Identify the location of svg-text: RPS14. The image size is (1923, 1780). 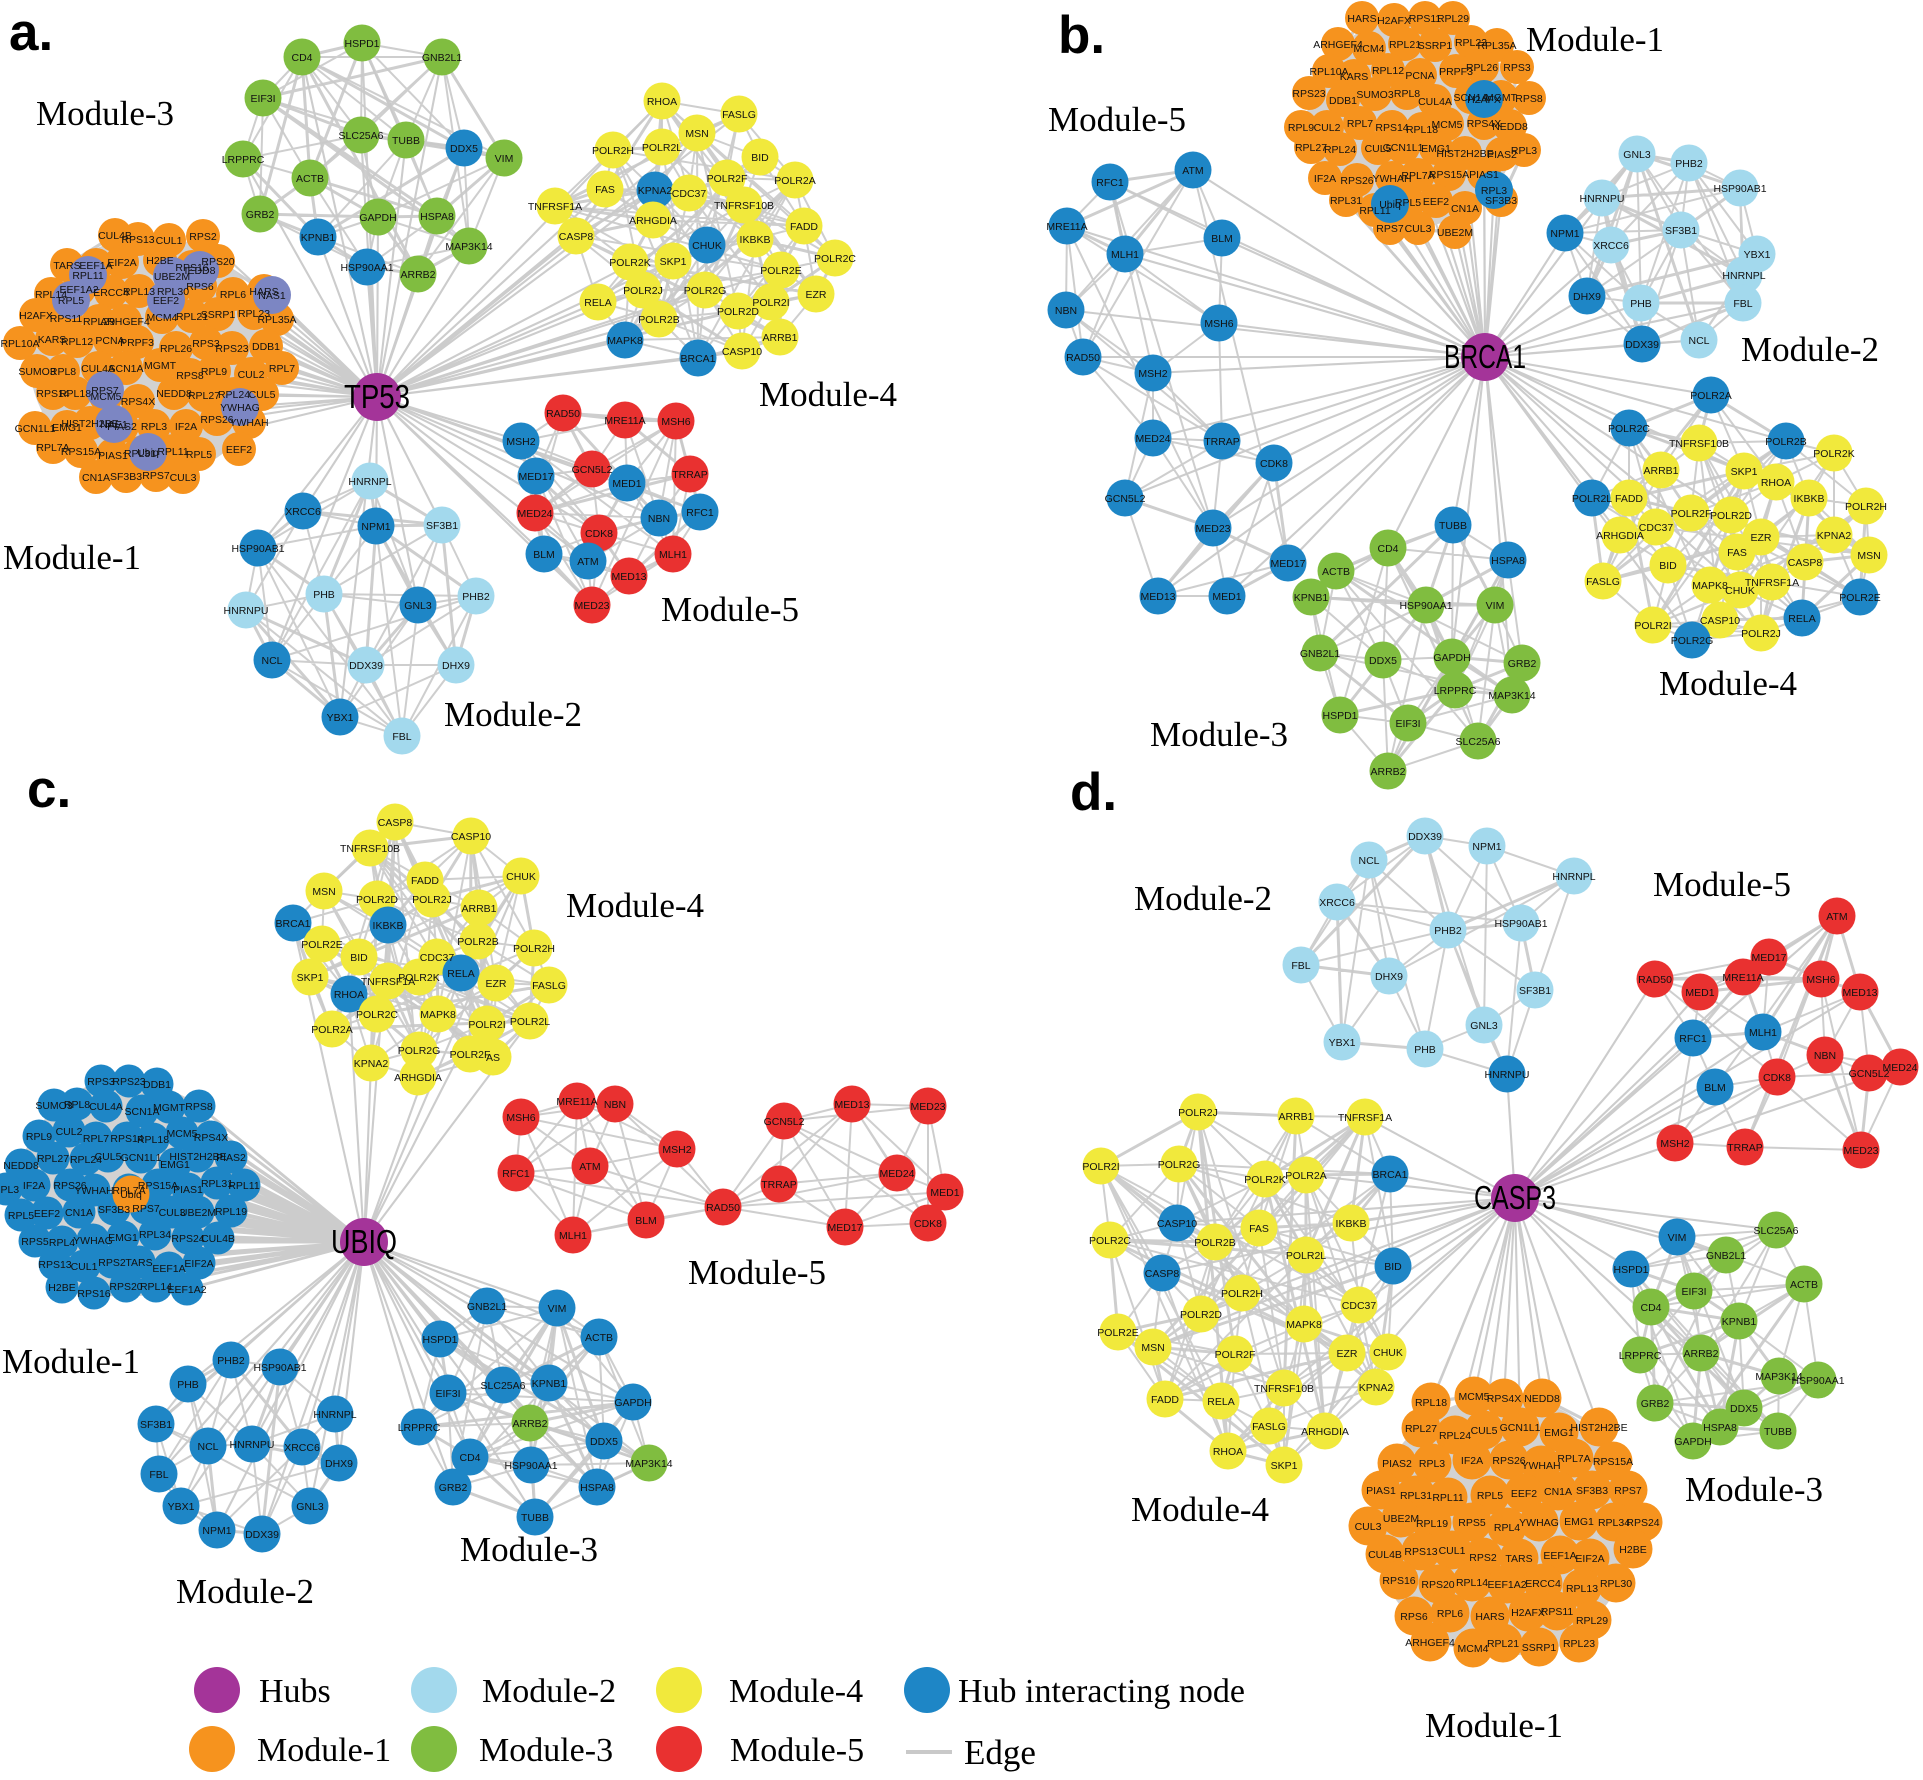
(1391, 128).